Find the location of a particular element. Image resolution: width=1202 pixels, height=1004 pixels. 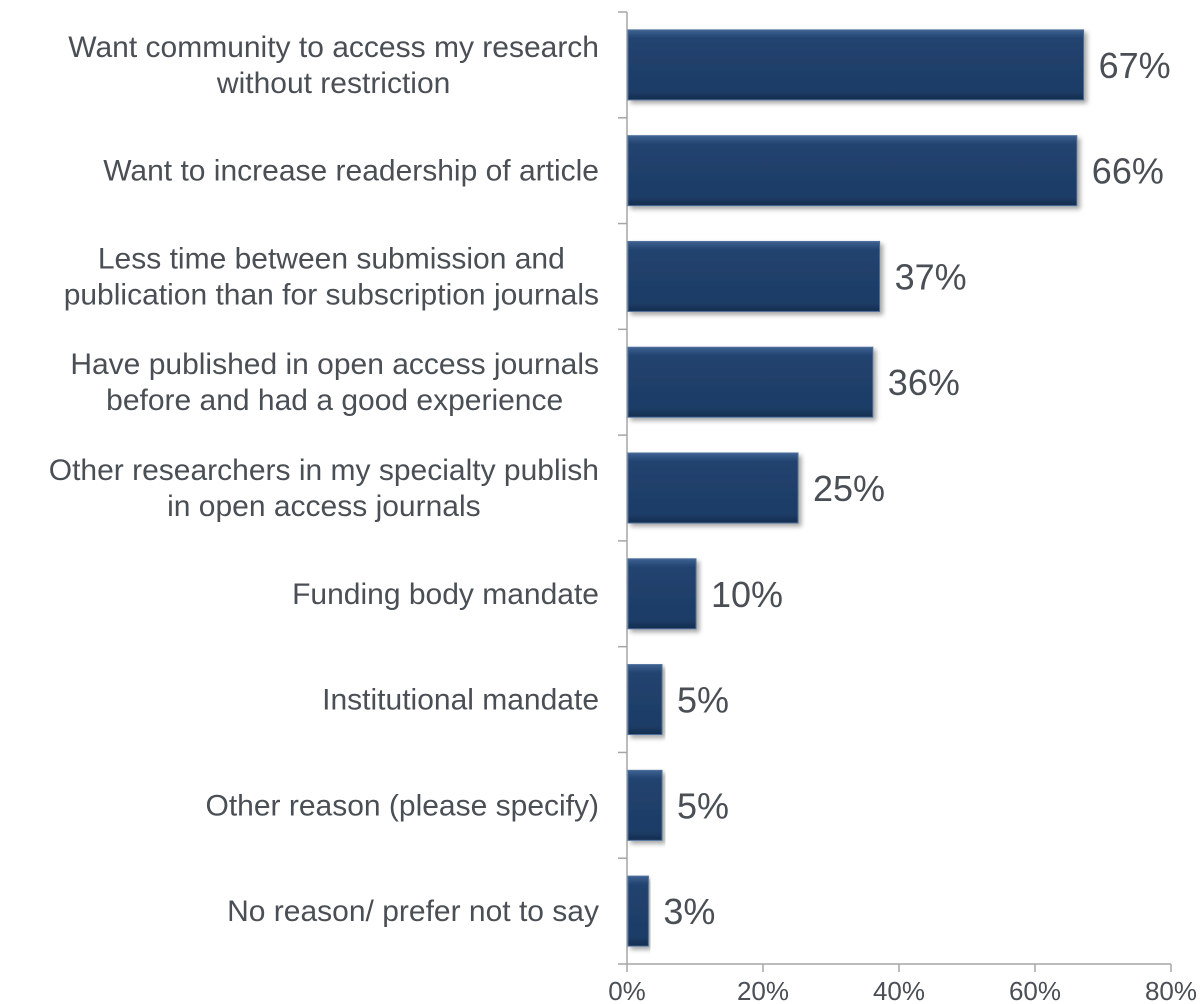

category-label-line: Have published in open access journals is located at coordinates (334, 364).